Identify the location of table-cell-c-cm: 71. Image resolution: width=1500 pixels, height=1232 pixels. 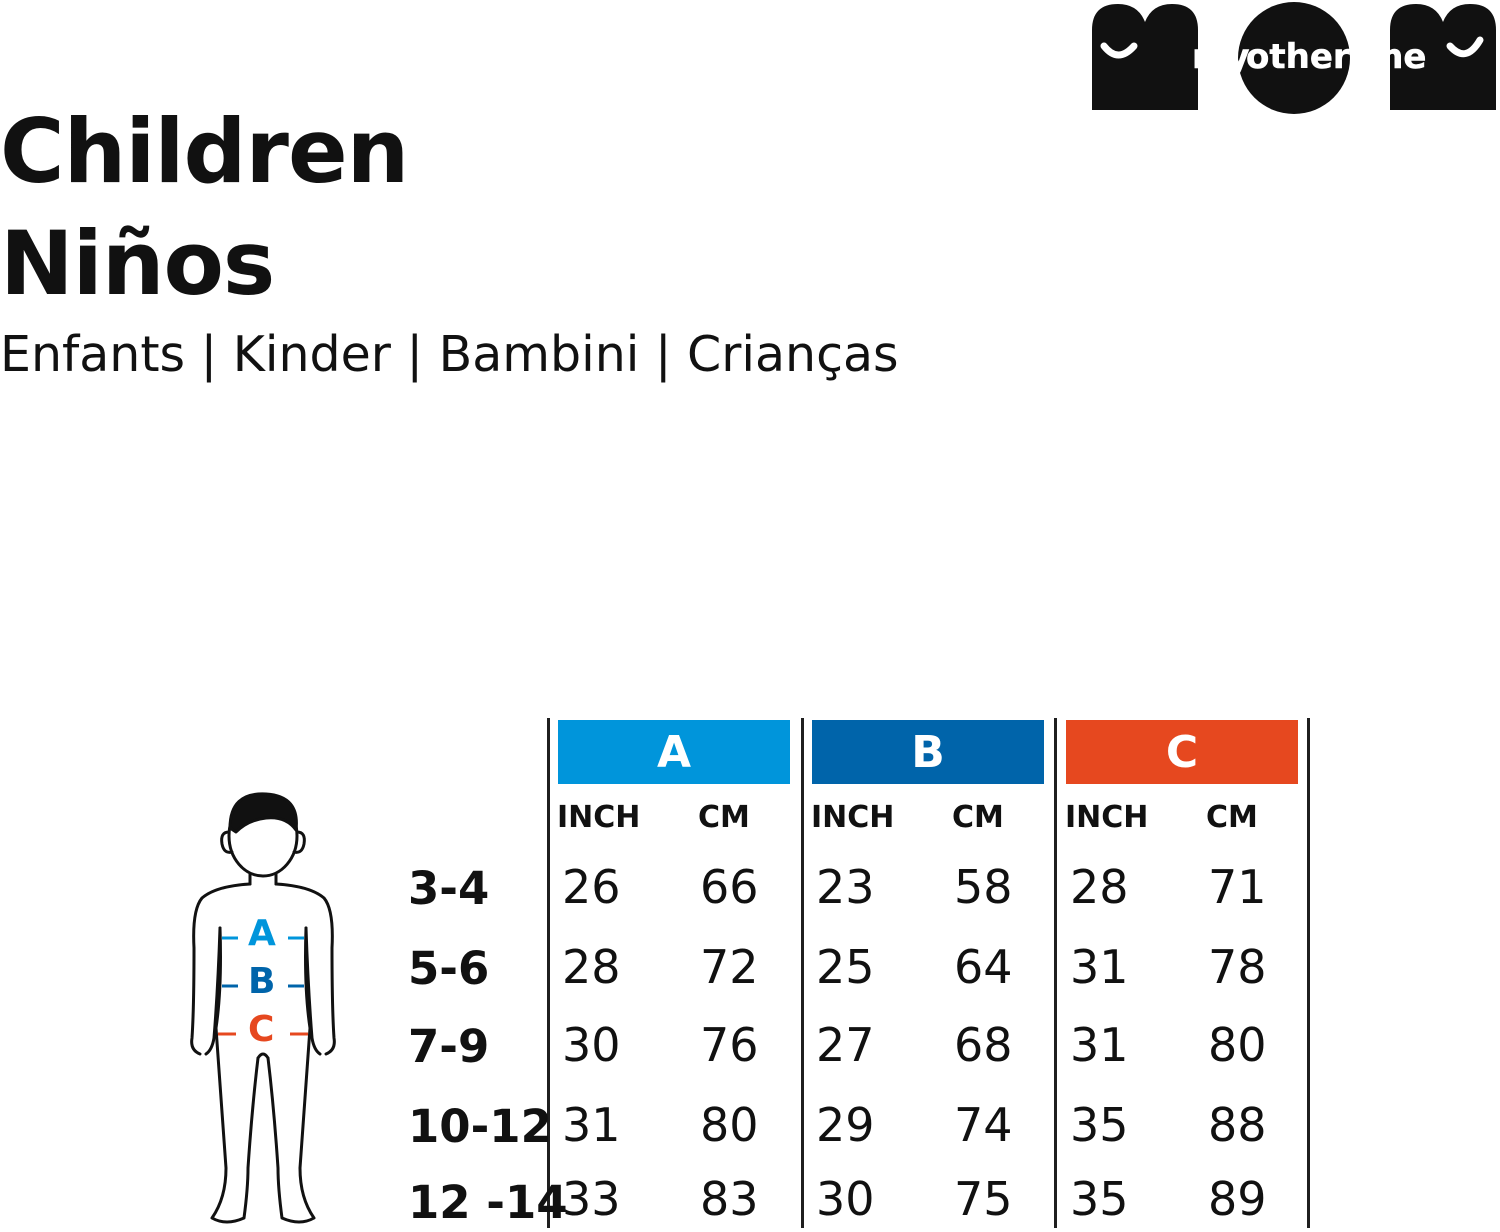
(1237, 887).